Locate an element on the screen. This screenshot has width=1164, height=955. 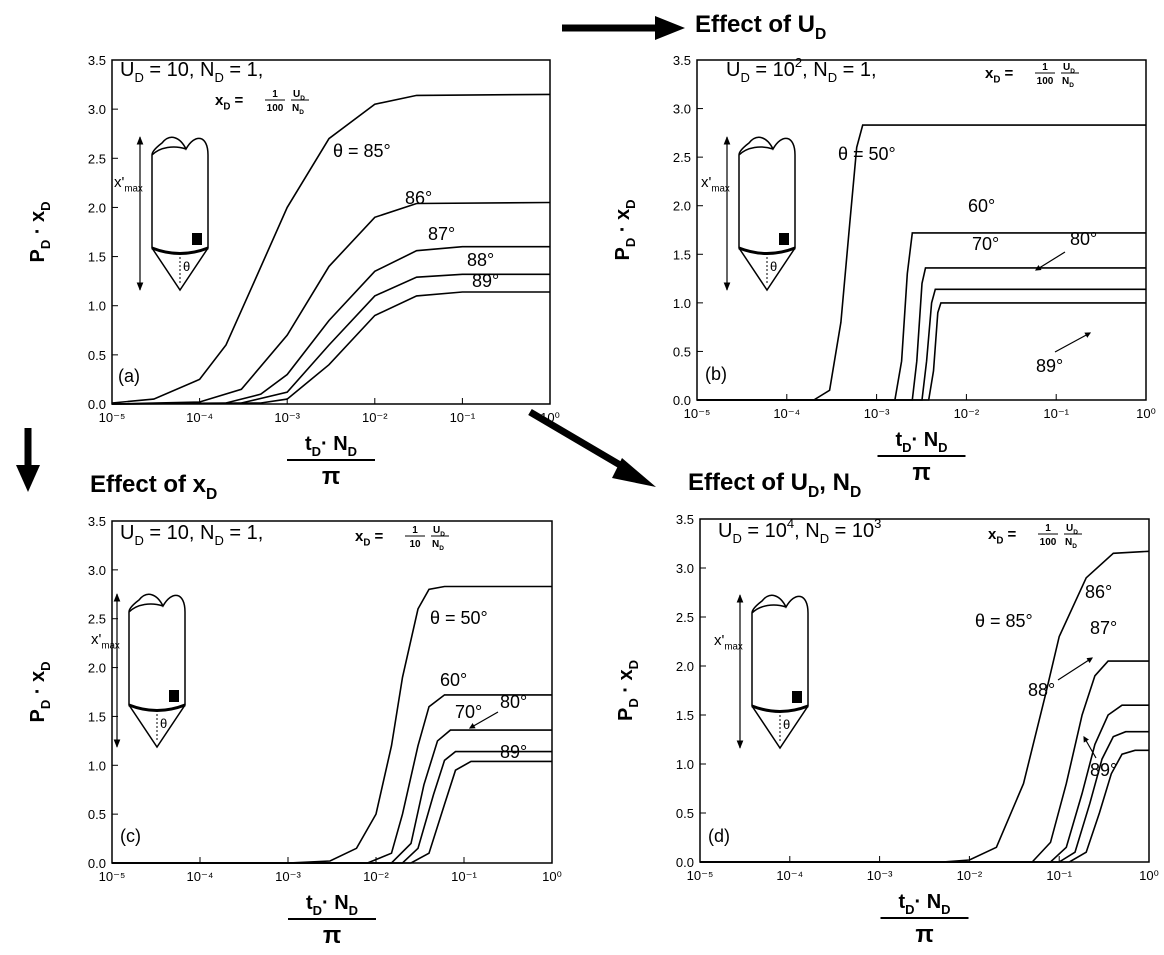
arrow-diagonal-head is located at coordinates (634, 472).